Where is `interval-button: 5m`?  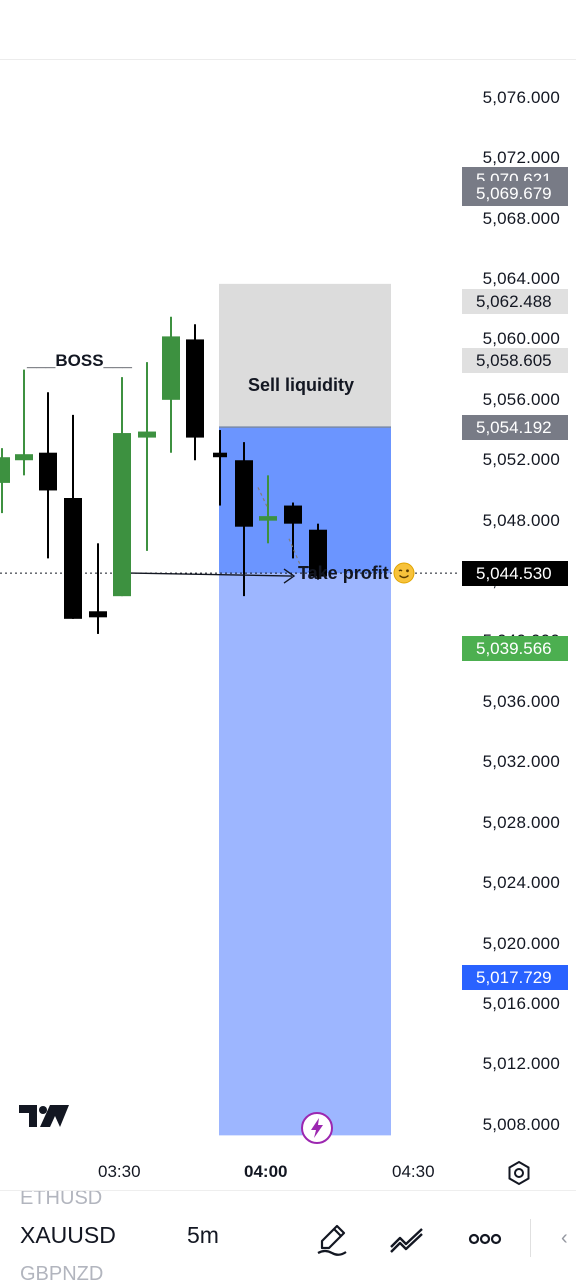
interval-button: 5m is located at coordinates (203, 1235).